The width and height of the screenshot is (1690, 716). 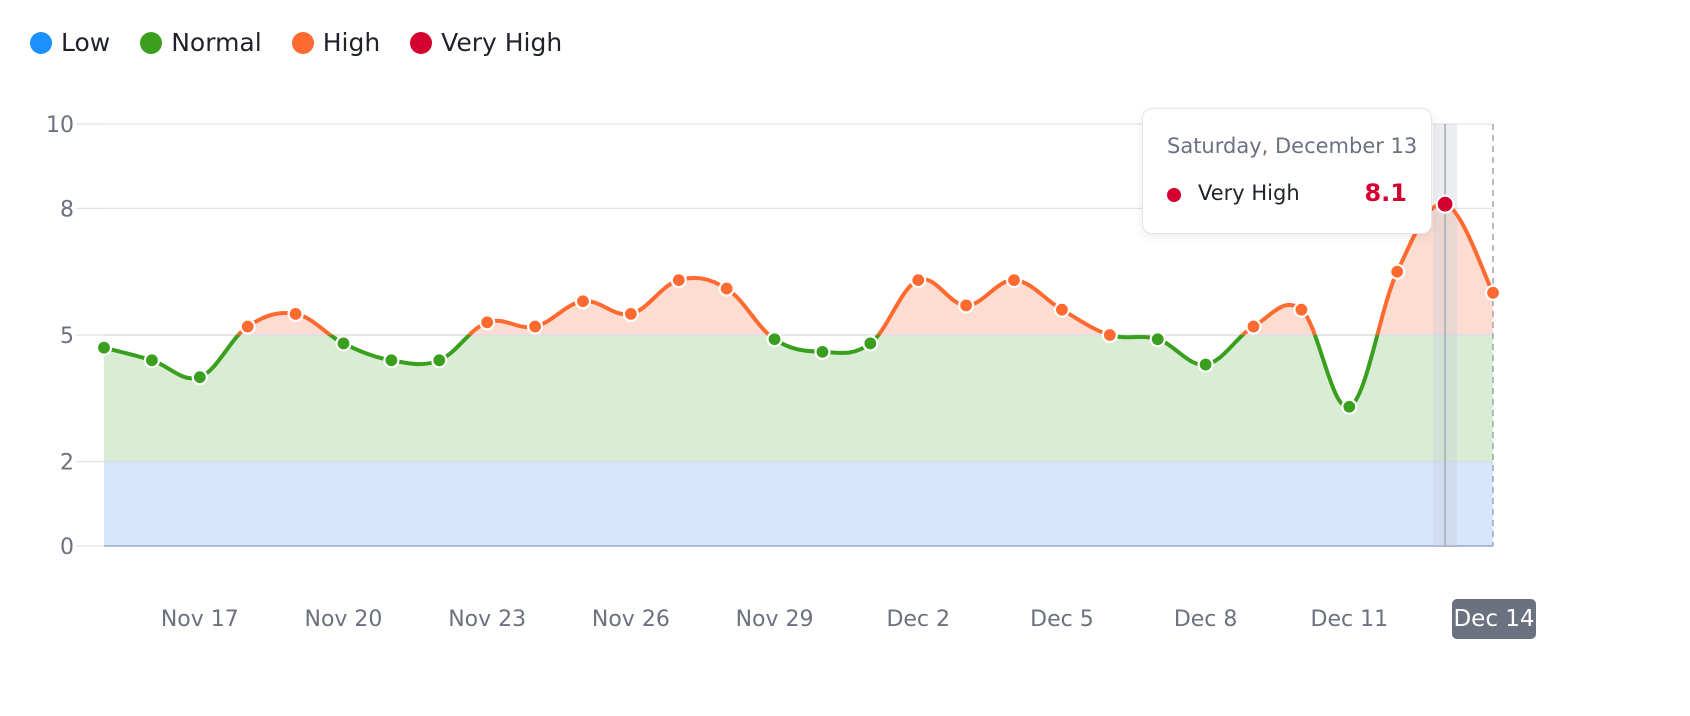 What do you see at coordinates (151, 42) in the screenshot?
I see `legend-swatch-normal` at bounding box center [151, 42].